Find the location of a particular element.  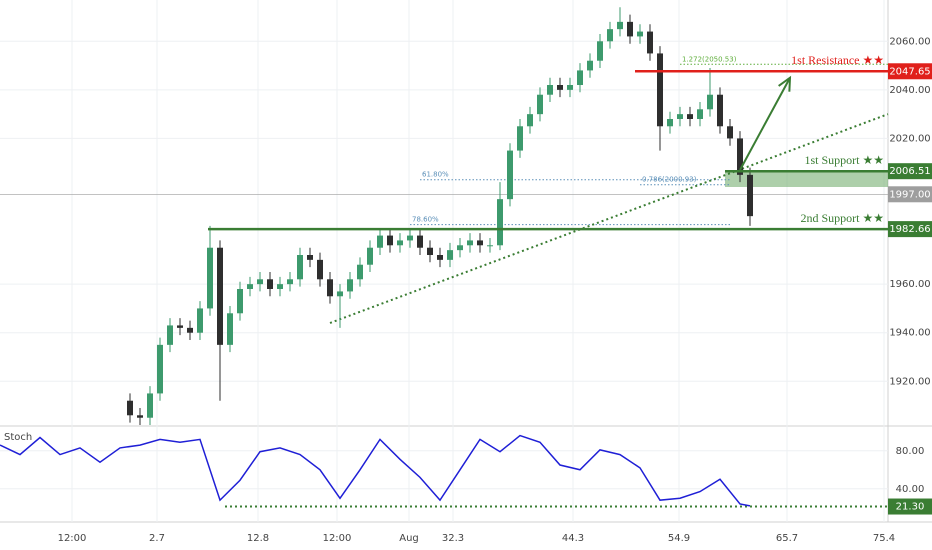

x-tick-label: 65.7 is located at coordinates (787, 538).